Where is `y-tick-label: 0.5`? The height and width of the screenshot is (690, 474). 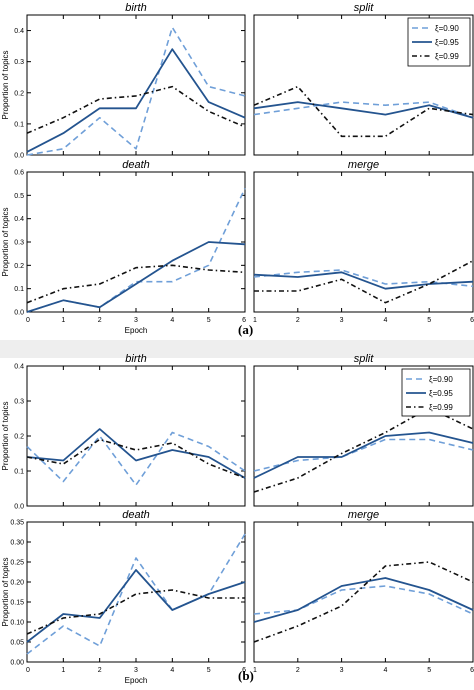
y-tick-label: 0.5 is located at coordinates (19, 196).